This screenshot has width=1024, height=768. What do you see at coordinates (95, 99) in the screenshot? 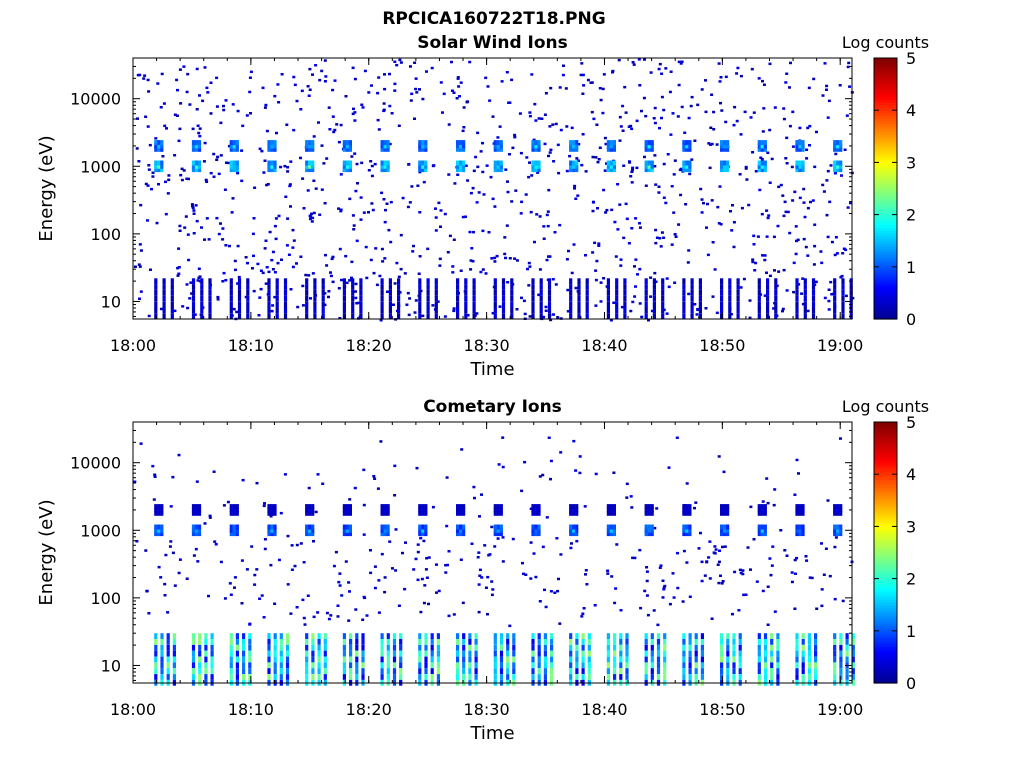
I see `y-tick-label: 10000` at bounding box center [95, 99].